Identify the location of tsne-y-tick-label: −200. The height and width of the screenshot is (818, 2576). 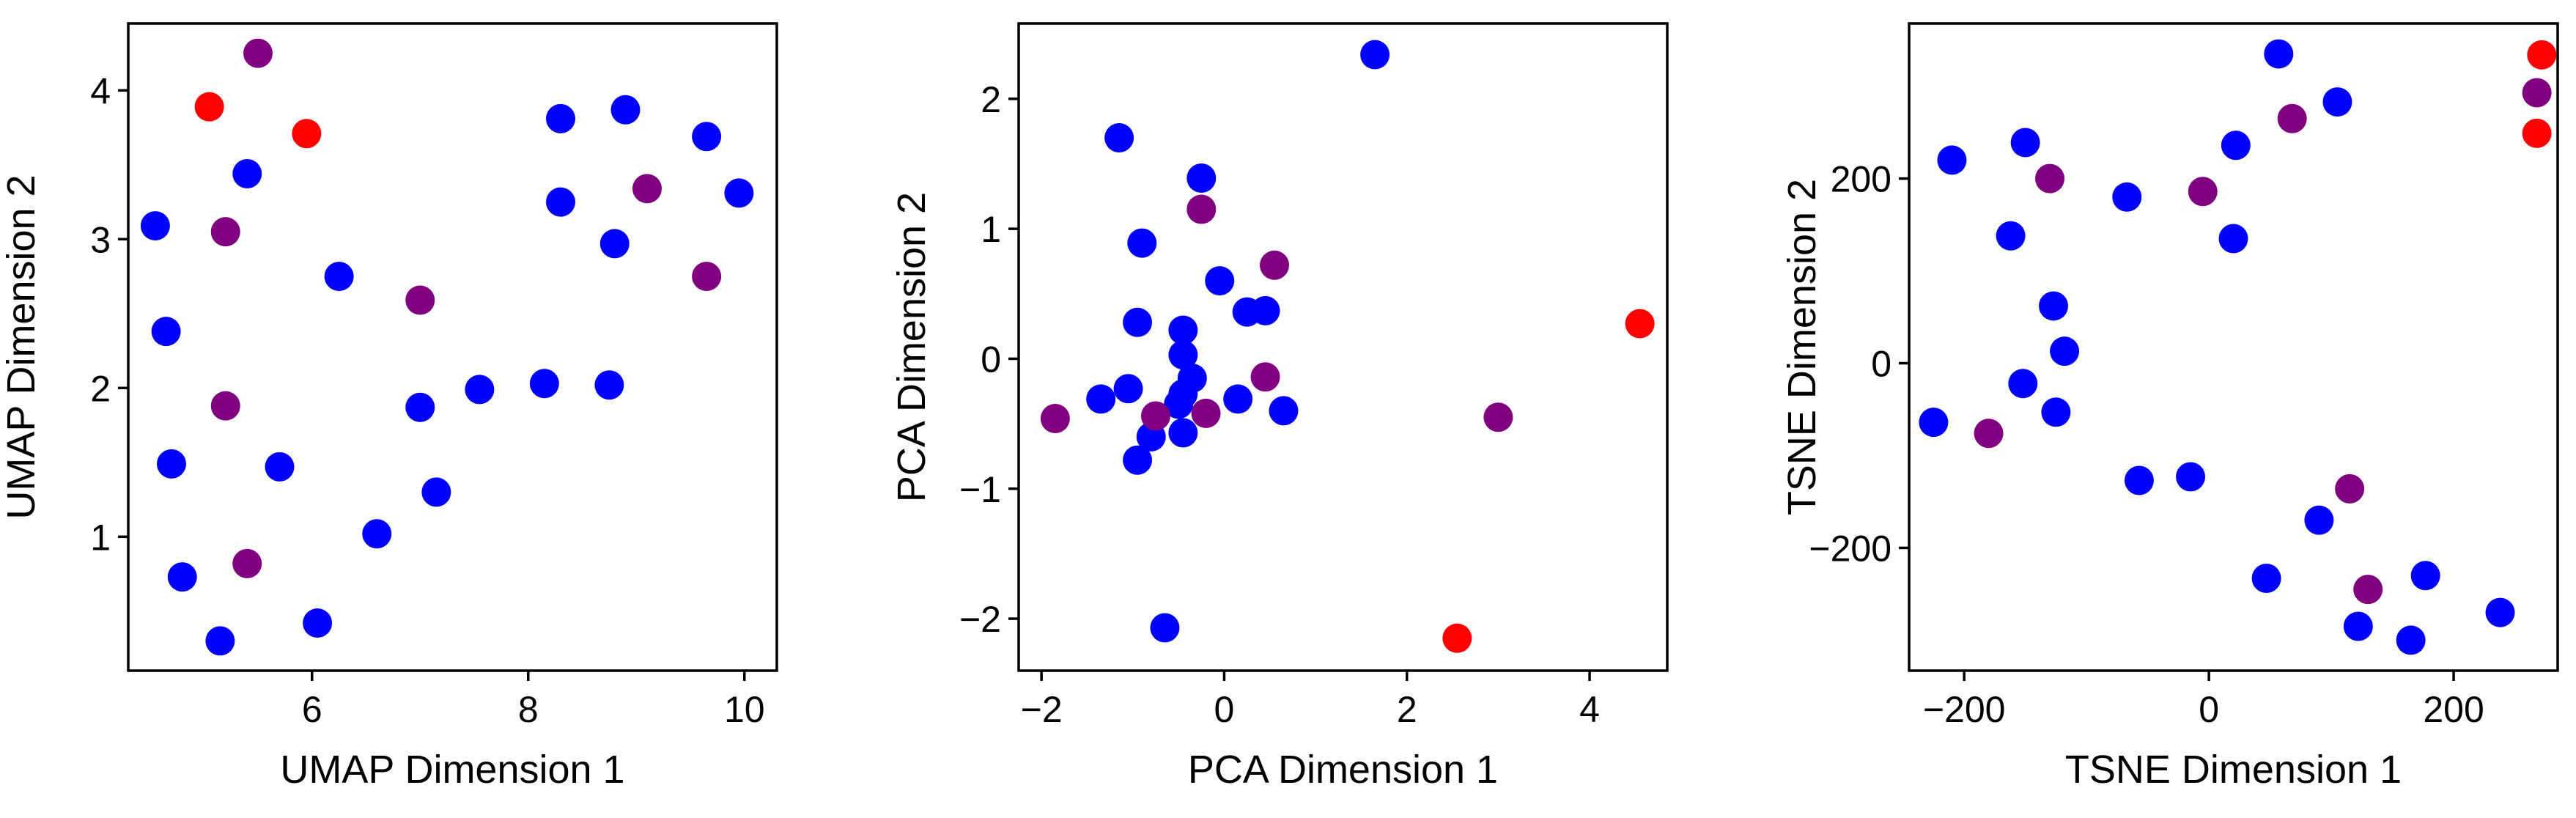
(1850, 548).